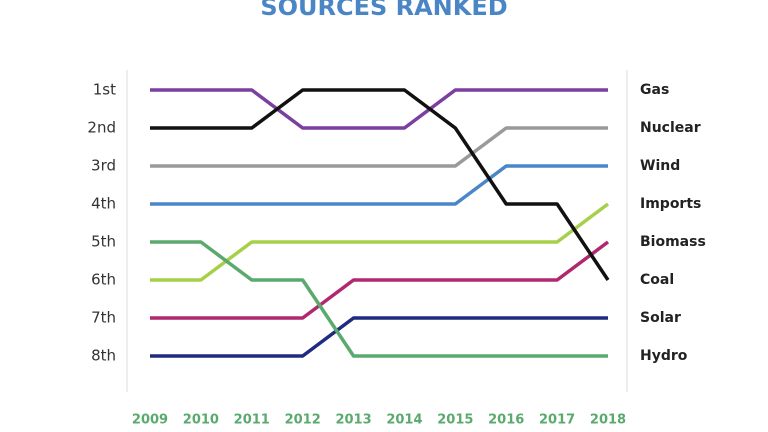  Describe the element at coordinates (404, 420) in the screenshot. I see `x-tick-label: 2014` at that location.